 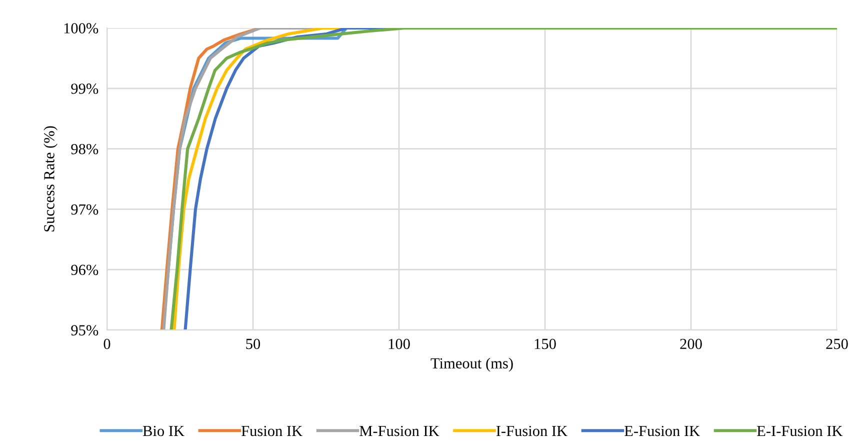 What do you see at coordinates (51, 179) in the screenshot?
I see `y-axis-title: Success Rate (%)` at bounding box center [51, 179].